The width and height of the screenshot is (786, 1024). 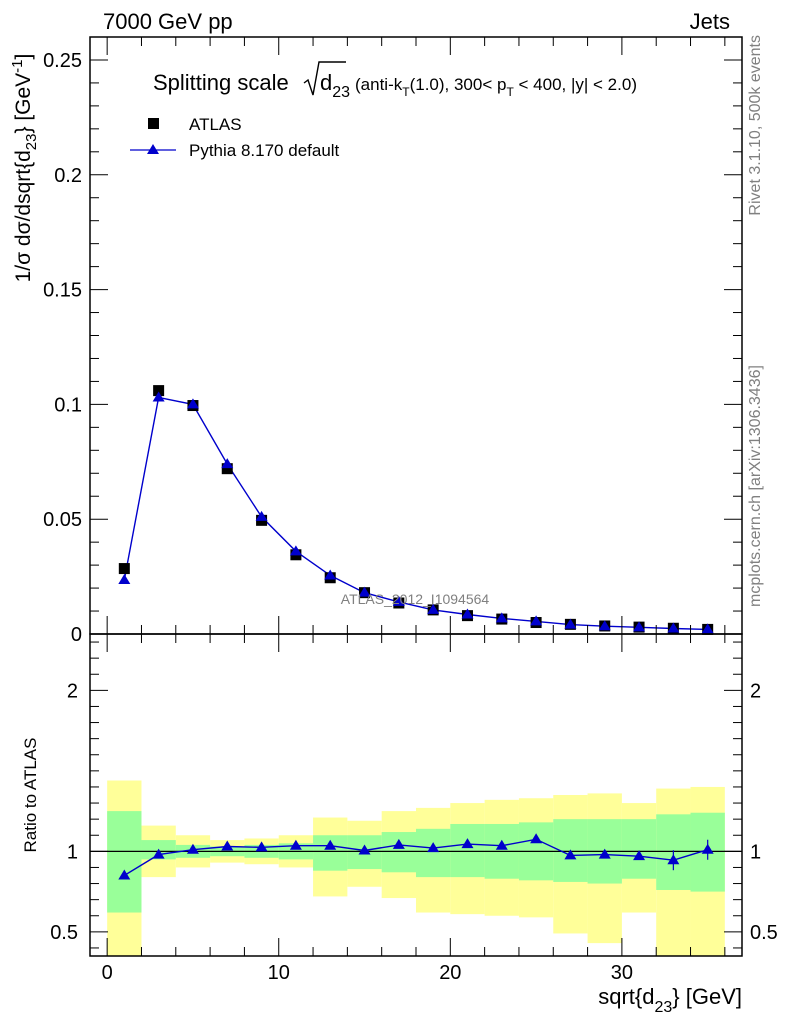 I want to click on x-tick-label: 0, so click(x=107, y=973).